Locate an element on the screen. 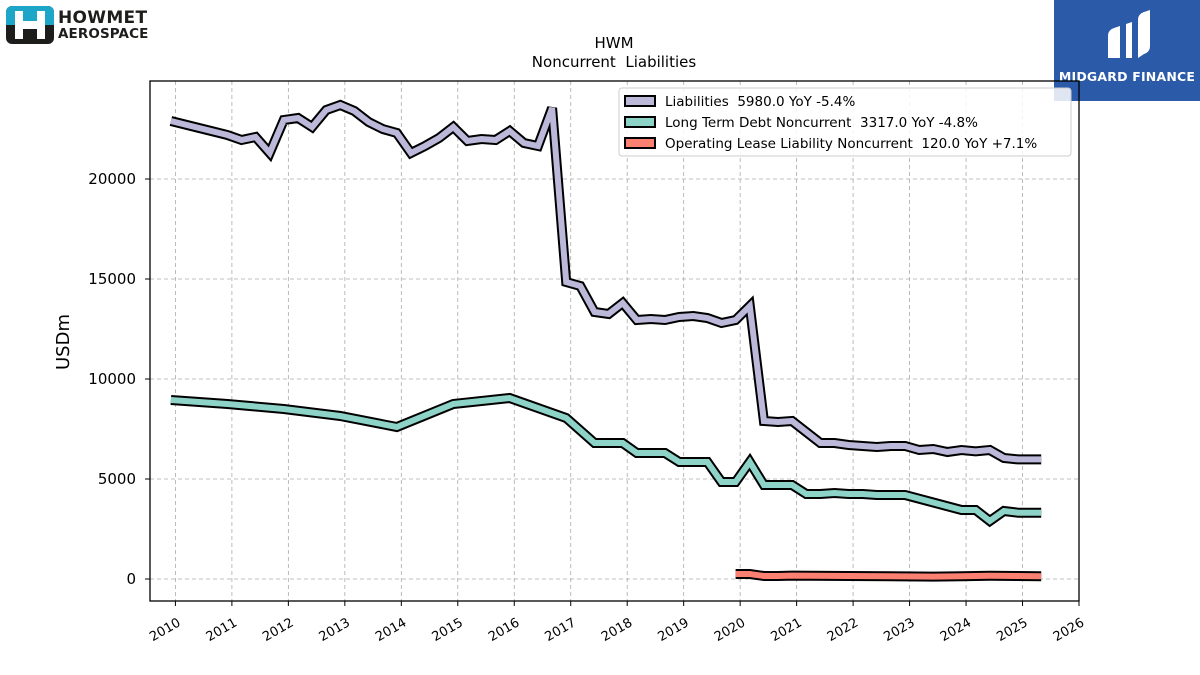 Image resolution: width=1200 pixels, height=675 pixels. midgard-logo-text: MIDGARD FINANCE is located at coordinates (1127, 76).